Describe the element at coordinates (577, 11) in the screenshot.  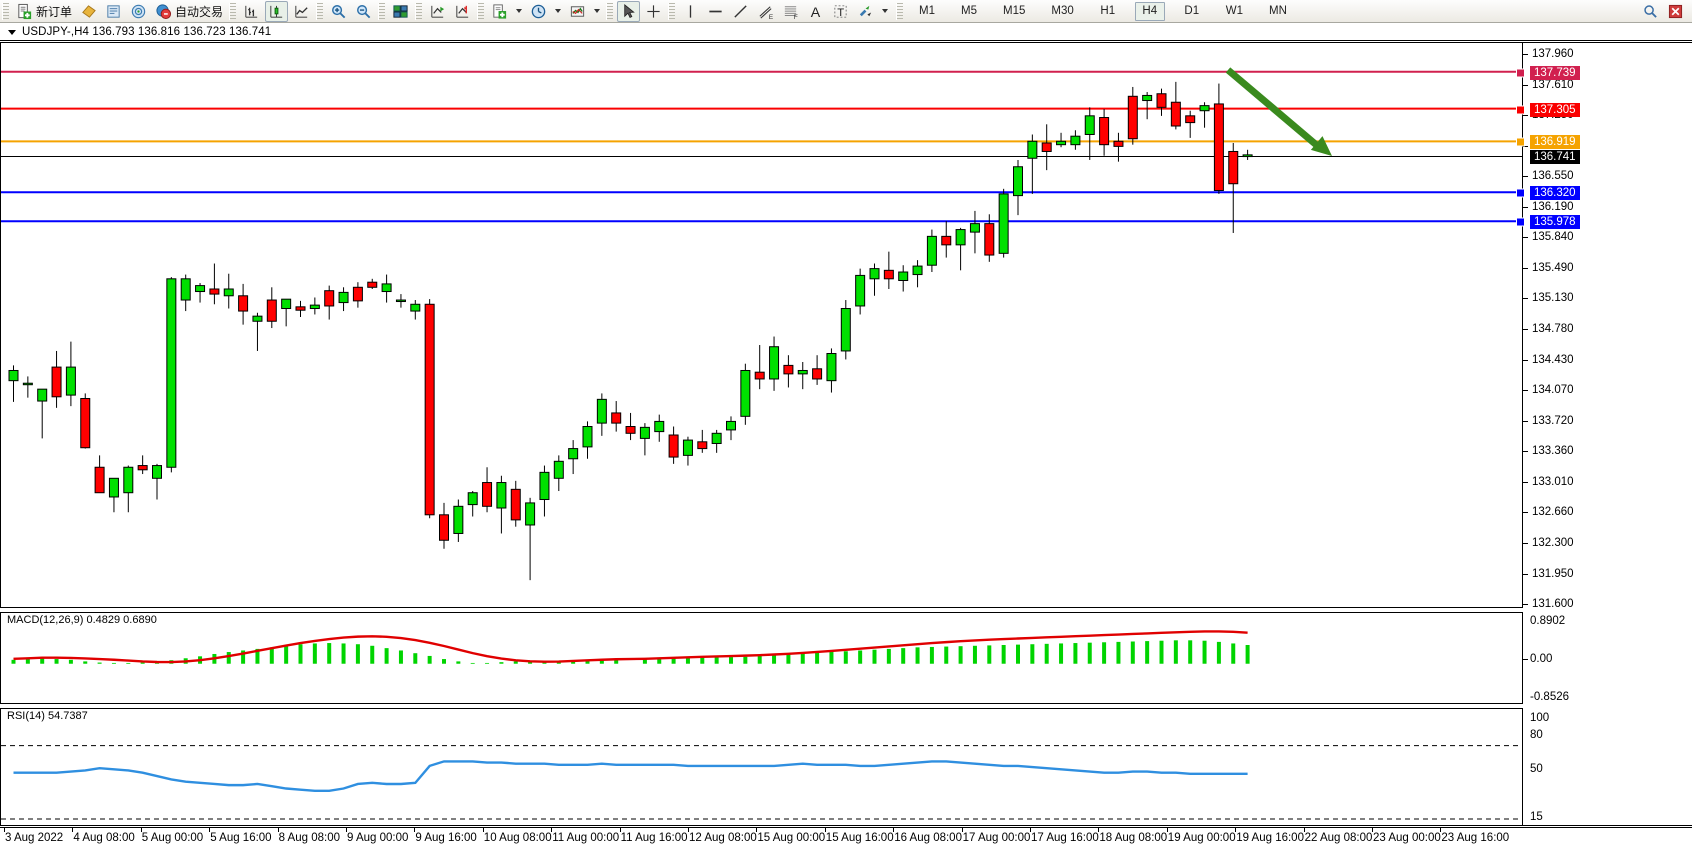
I see `indicators-button` at that location.